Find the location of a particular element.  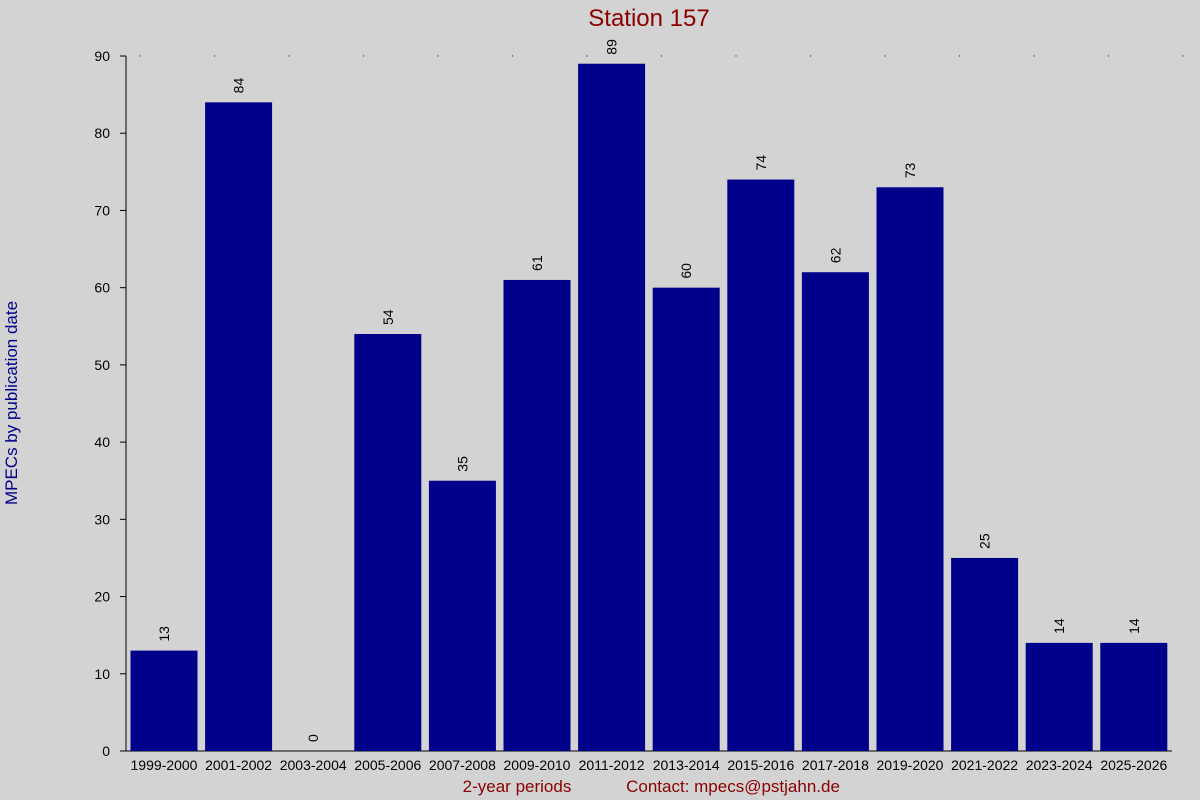

bar-value-label: 74 is located at coordinates (761, 163).